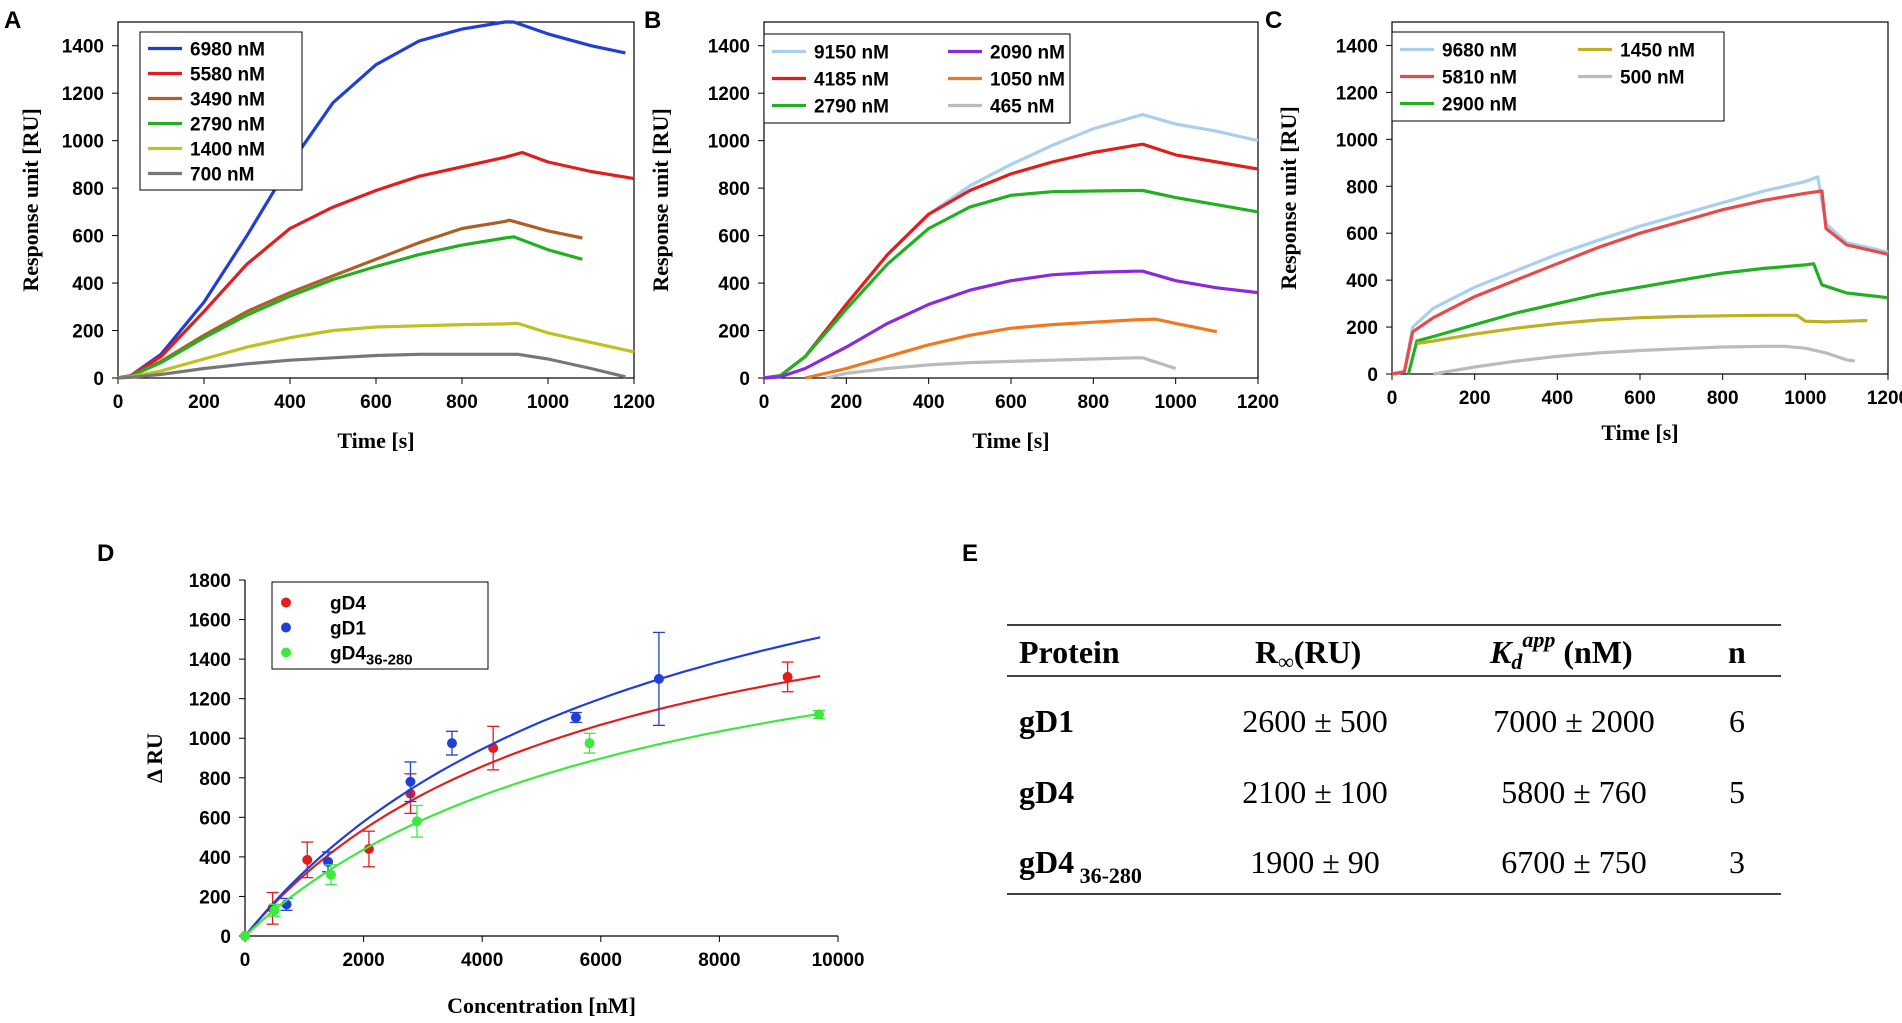  Describe the element at coordinates (719, 960) in the screenshot. I see `x-tick-label: 8000` at that location.